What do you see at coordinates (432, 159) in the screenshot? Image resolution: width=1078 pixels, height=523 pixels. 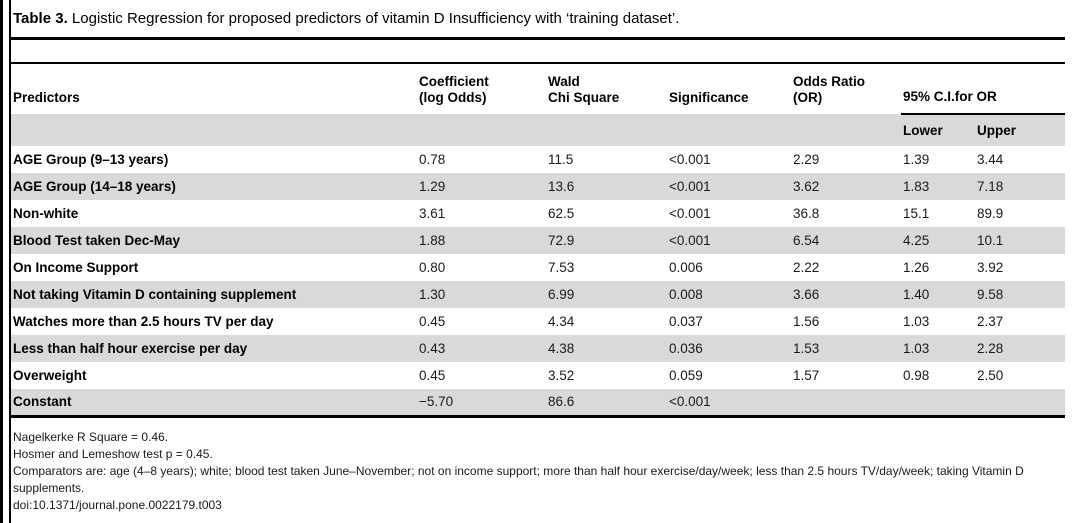 I see `coefficient-cell: 0.78` at bounding box center [432, 159].